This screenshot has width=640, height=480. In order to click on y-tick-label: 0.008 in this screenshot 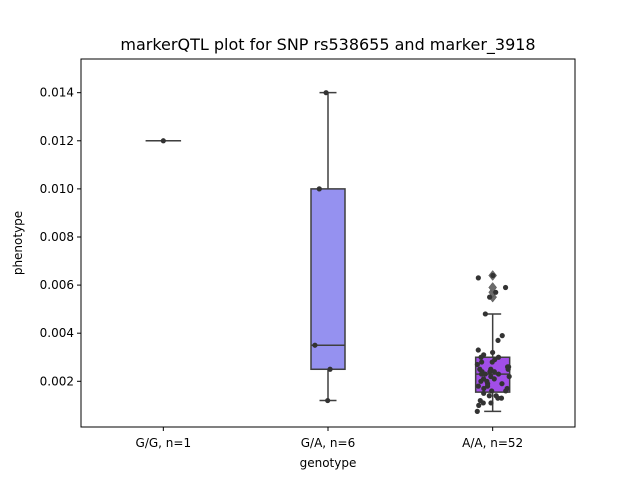, I will do `click(57, 237)`.